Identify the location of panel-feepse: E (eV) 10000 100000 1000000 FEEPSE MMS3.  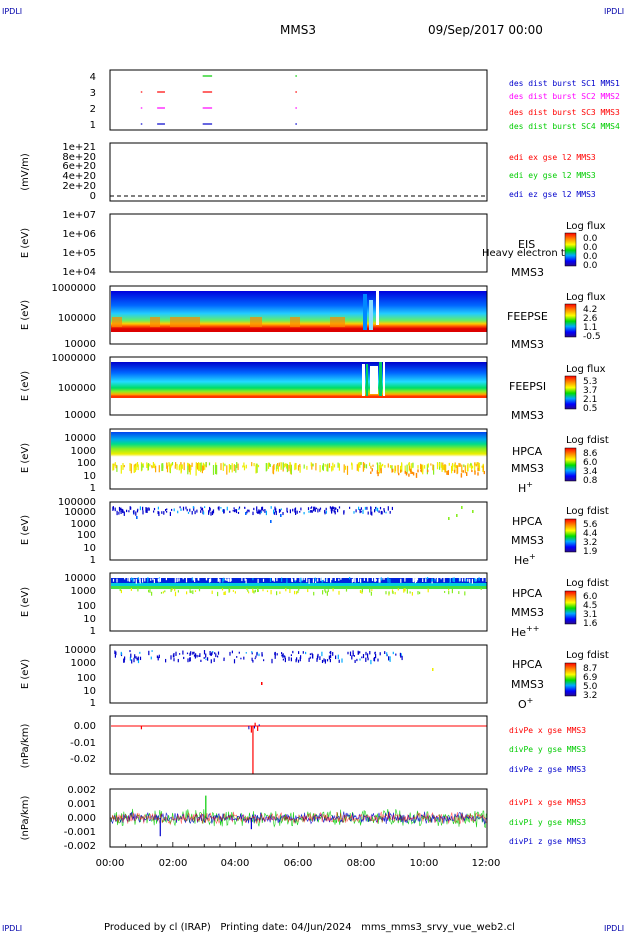
(284, 317).